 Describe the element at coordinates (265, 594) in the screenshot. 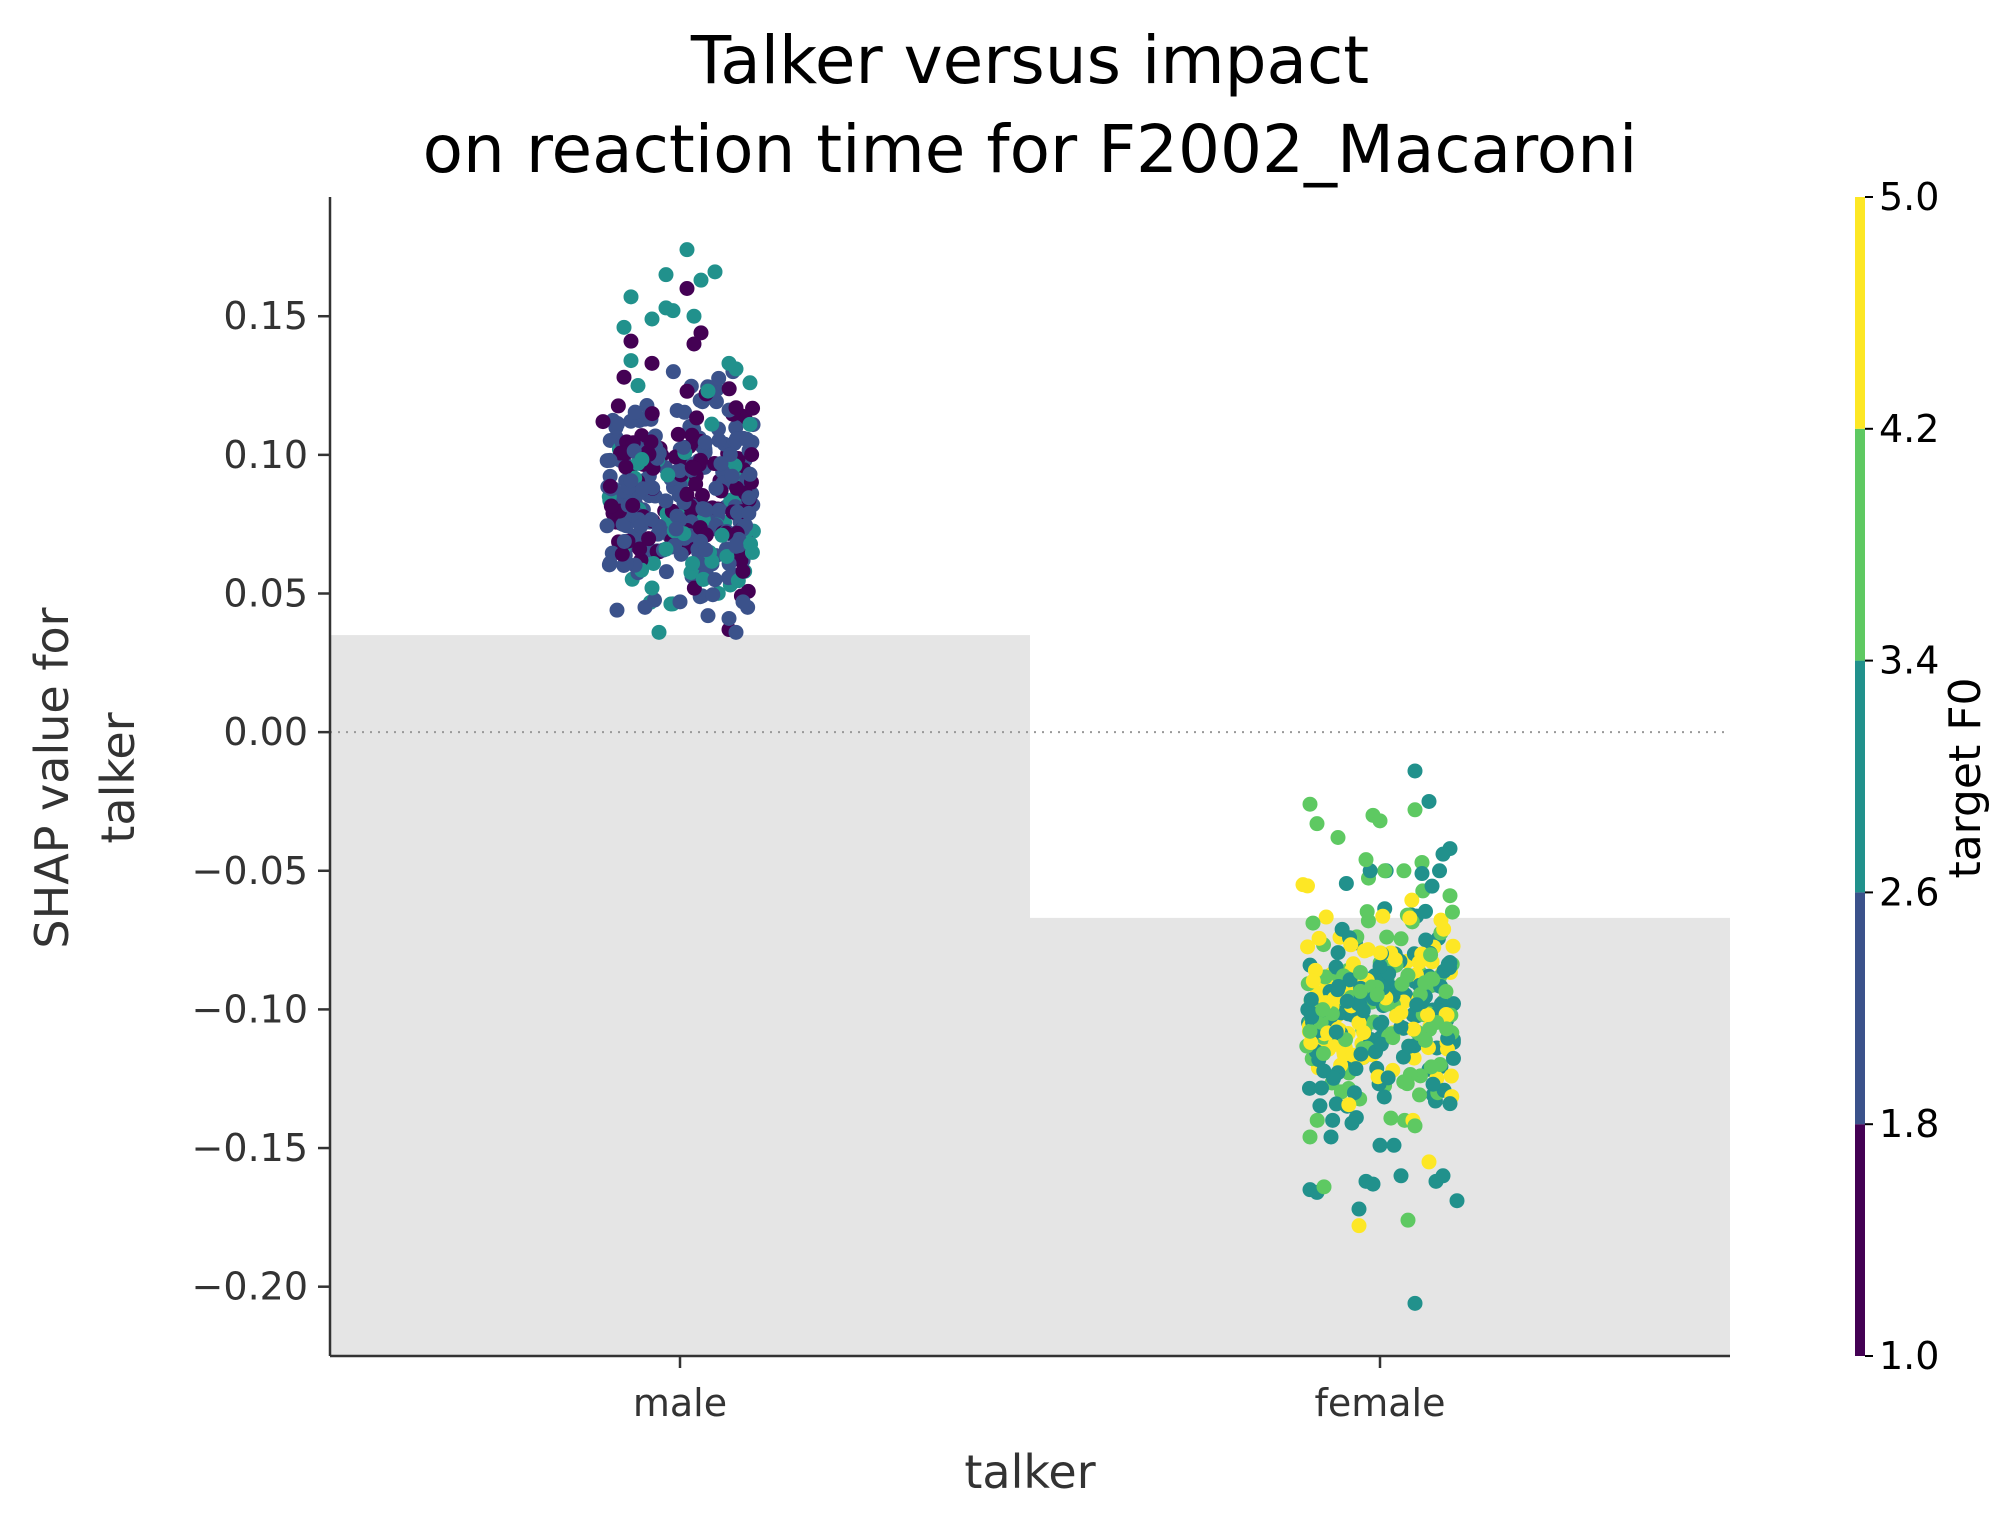

I see `y-tick-label: 0.05` at that location.